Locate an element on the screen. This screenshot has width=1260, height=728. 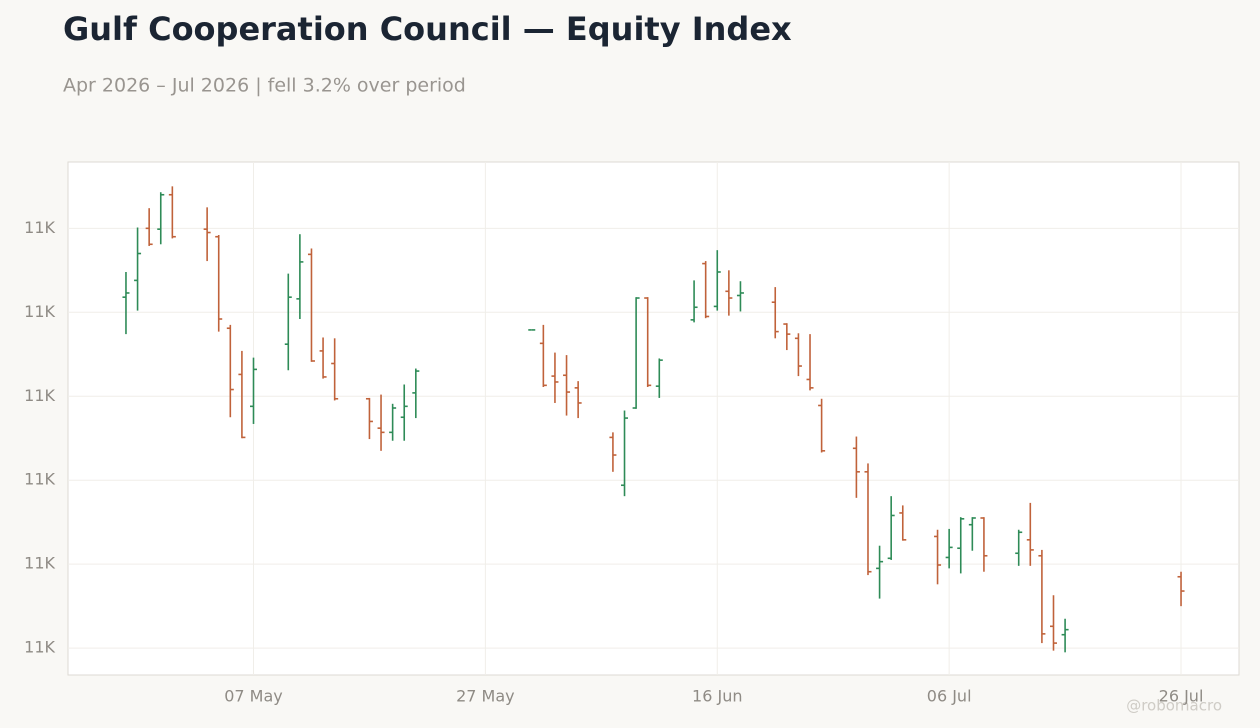
x-tick-label: 07 May is located at coordinates (253, 696).